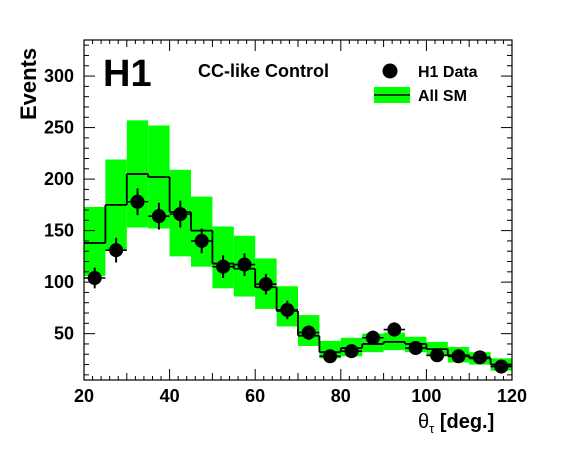 The width and height of the screenshot is (567, 451). What do you see at coordinates (95, 241) in the screenshot?
I see `sm-band-bin` at bounding box center [95, 241].